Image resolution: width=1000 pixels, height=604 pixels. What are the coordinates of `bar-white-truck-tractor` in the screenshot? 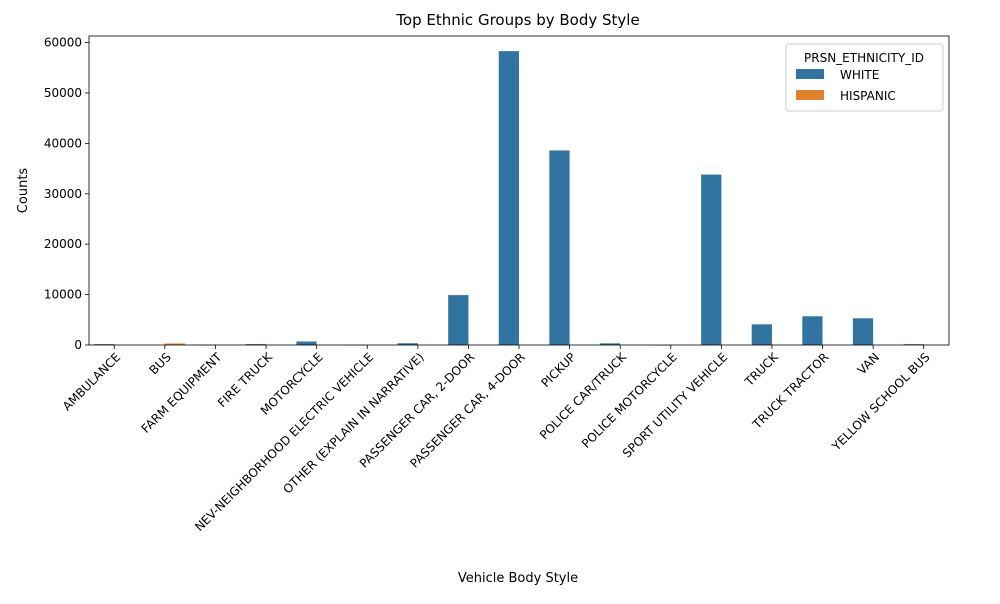 It's located at (812, 330).